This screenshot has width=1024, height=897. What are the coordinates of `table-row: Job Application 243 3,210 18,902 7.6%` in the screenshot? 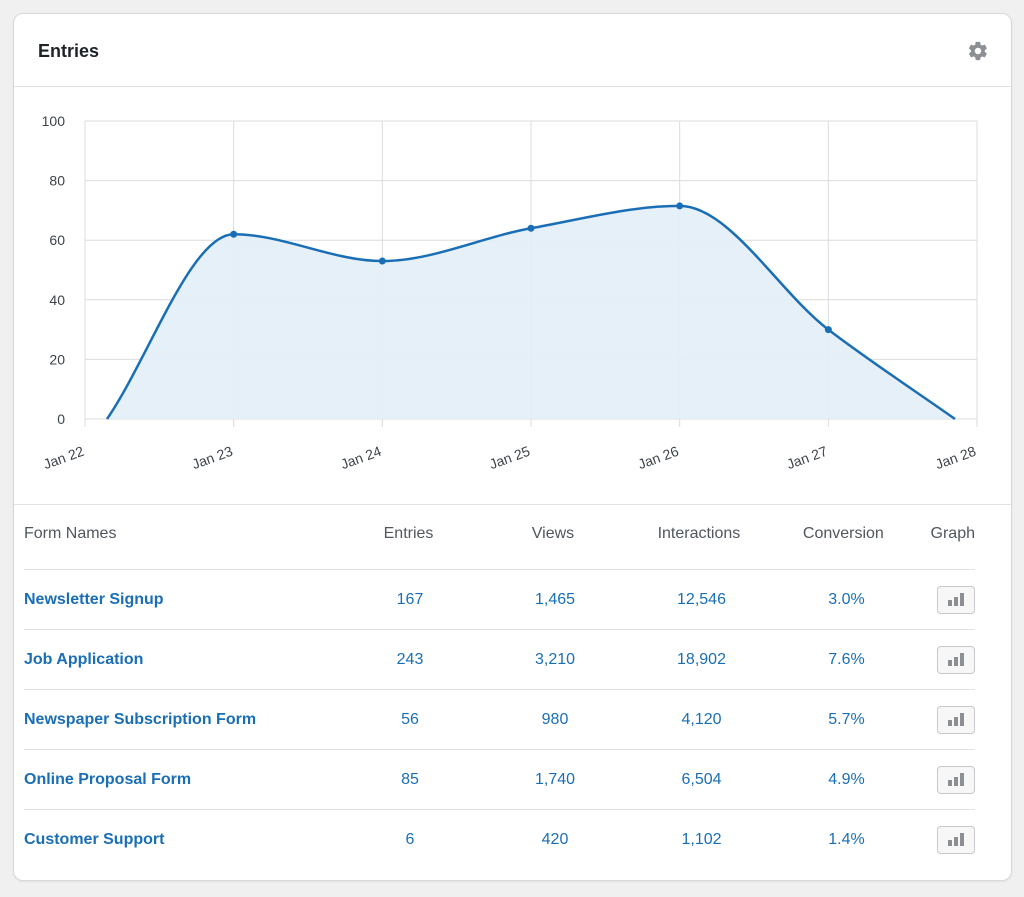 It's located at (499, 660).